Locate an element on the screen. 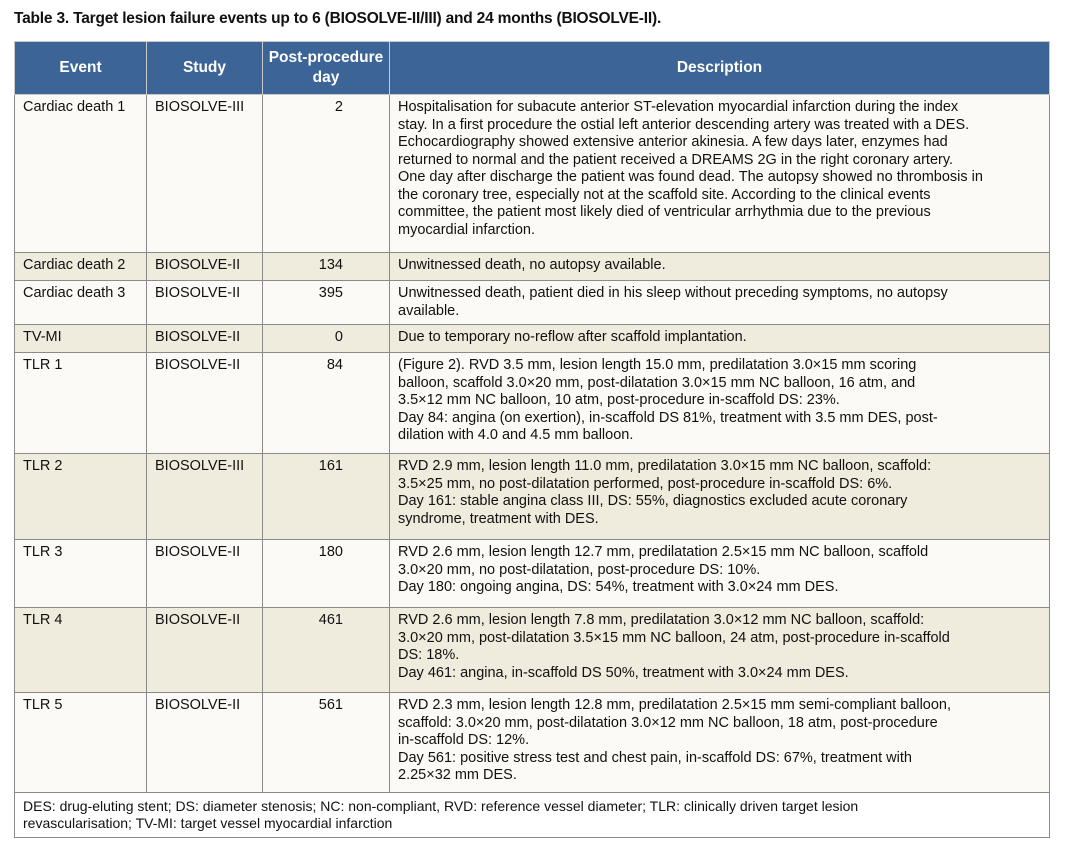 This screenshot has height=848, width=1070. day-cell: 461 is located at coordinates (326, 650).